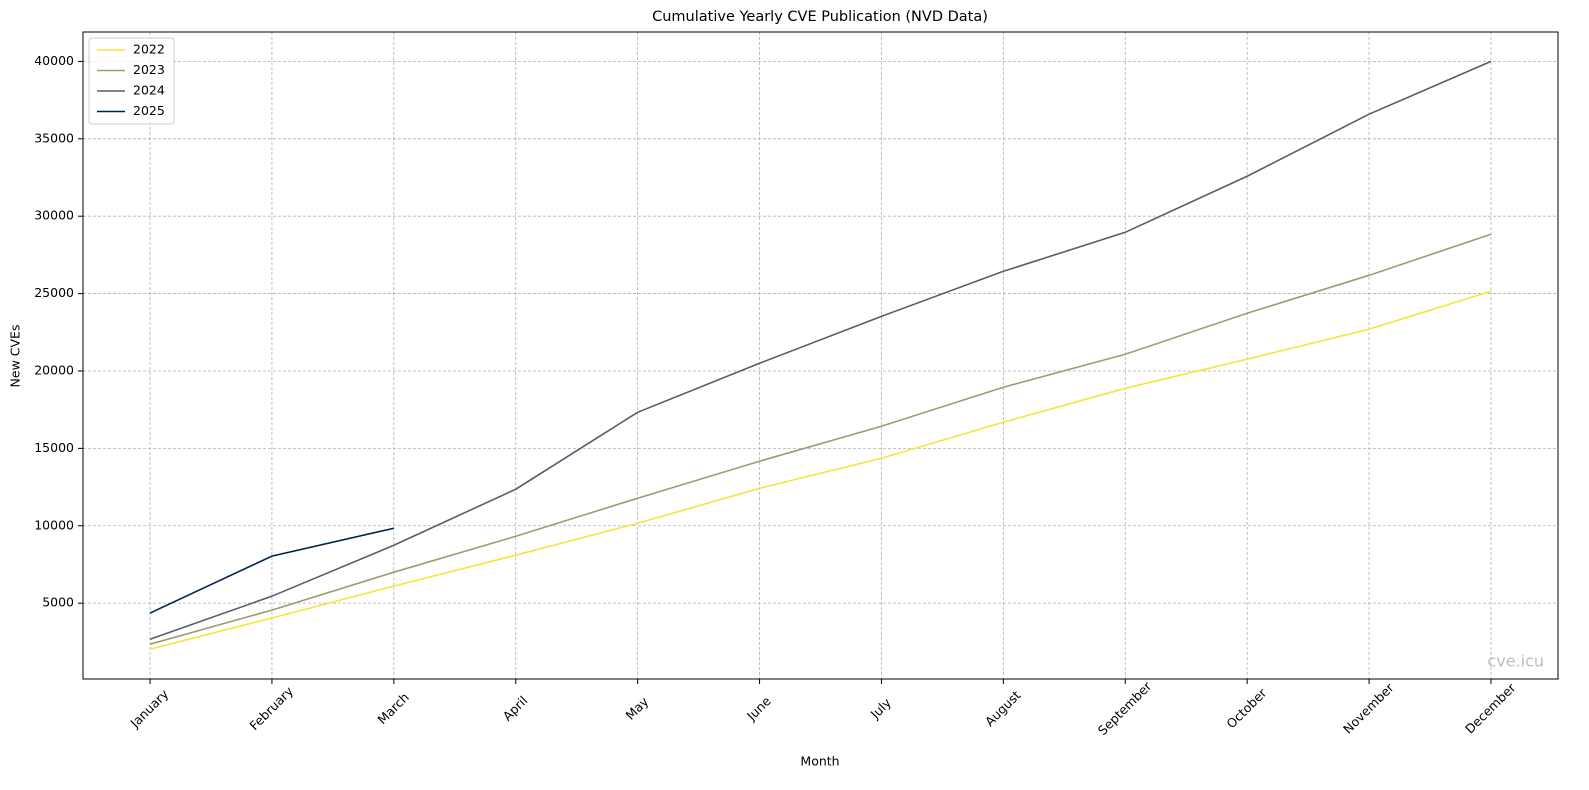 Image resolution: width=1589 pixels, height=790 pixels. I want to click on y-tick-label: 25000, so click(54, 292).